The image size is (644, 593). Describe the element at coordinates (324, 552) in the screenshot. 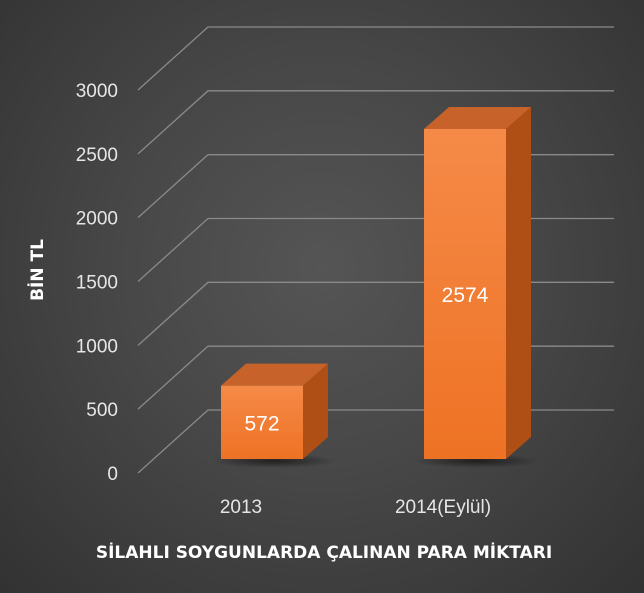

I see `x-axis-label: SİLAHLI SOYGUNLARDA ÇALINAN PARA MİKTARI` at that location.